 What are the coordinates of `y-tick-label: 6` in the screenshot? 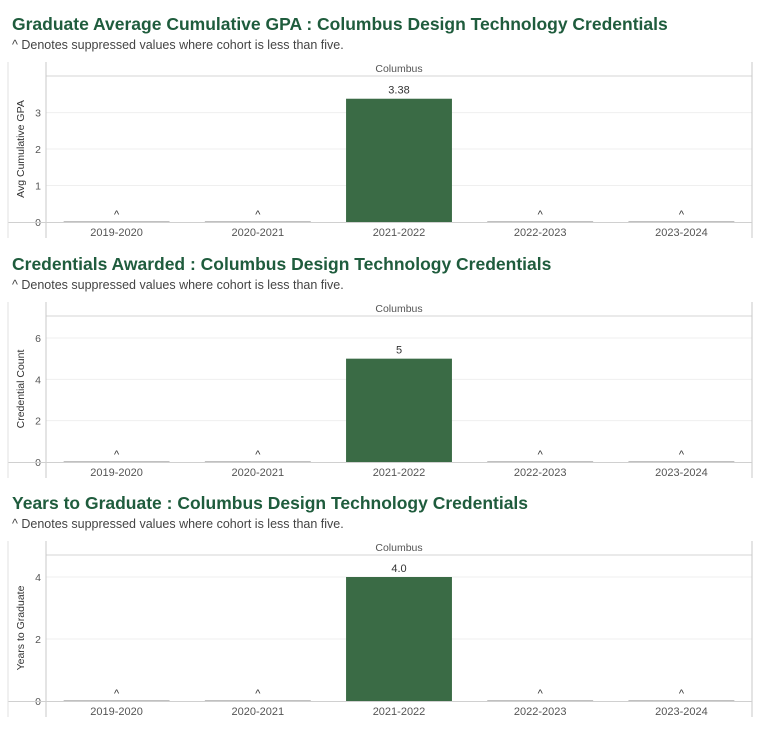 It's located at (38, 339).